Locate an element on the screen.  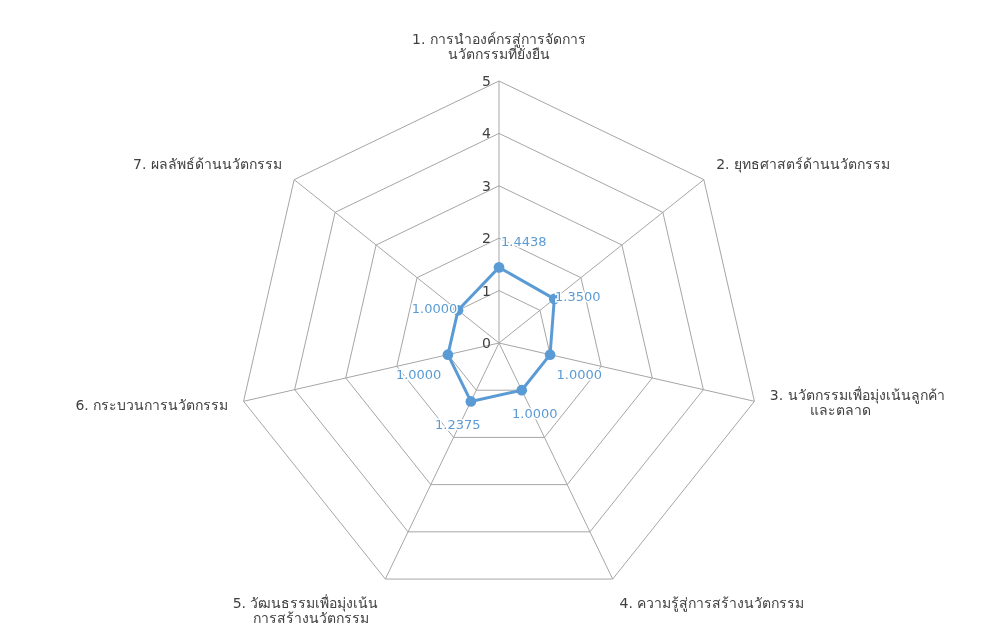
spoke-label: 1. การนำองค์กรสู่การจัดการ นวัตกรรมที่ยั่งยืน is located at coordinates (499, 47).